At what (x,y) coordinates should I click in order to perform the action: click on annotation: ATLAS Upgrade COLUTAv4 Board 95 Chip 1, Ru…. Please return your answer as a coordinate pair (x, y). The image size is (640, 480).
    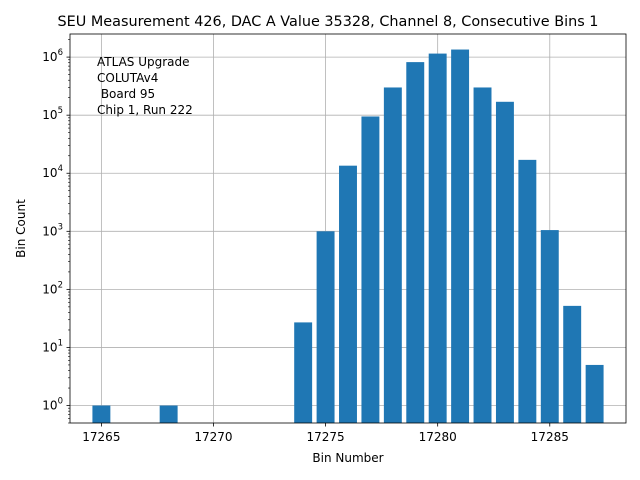
    Looking at the image, I should click on (145, 86).